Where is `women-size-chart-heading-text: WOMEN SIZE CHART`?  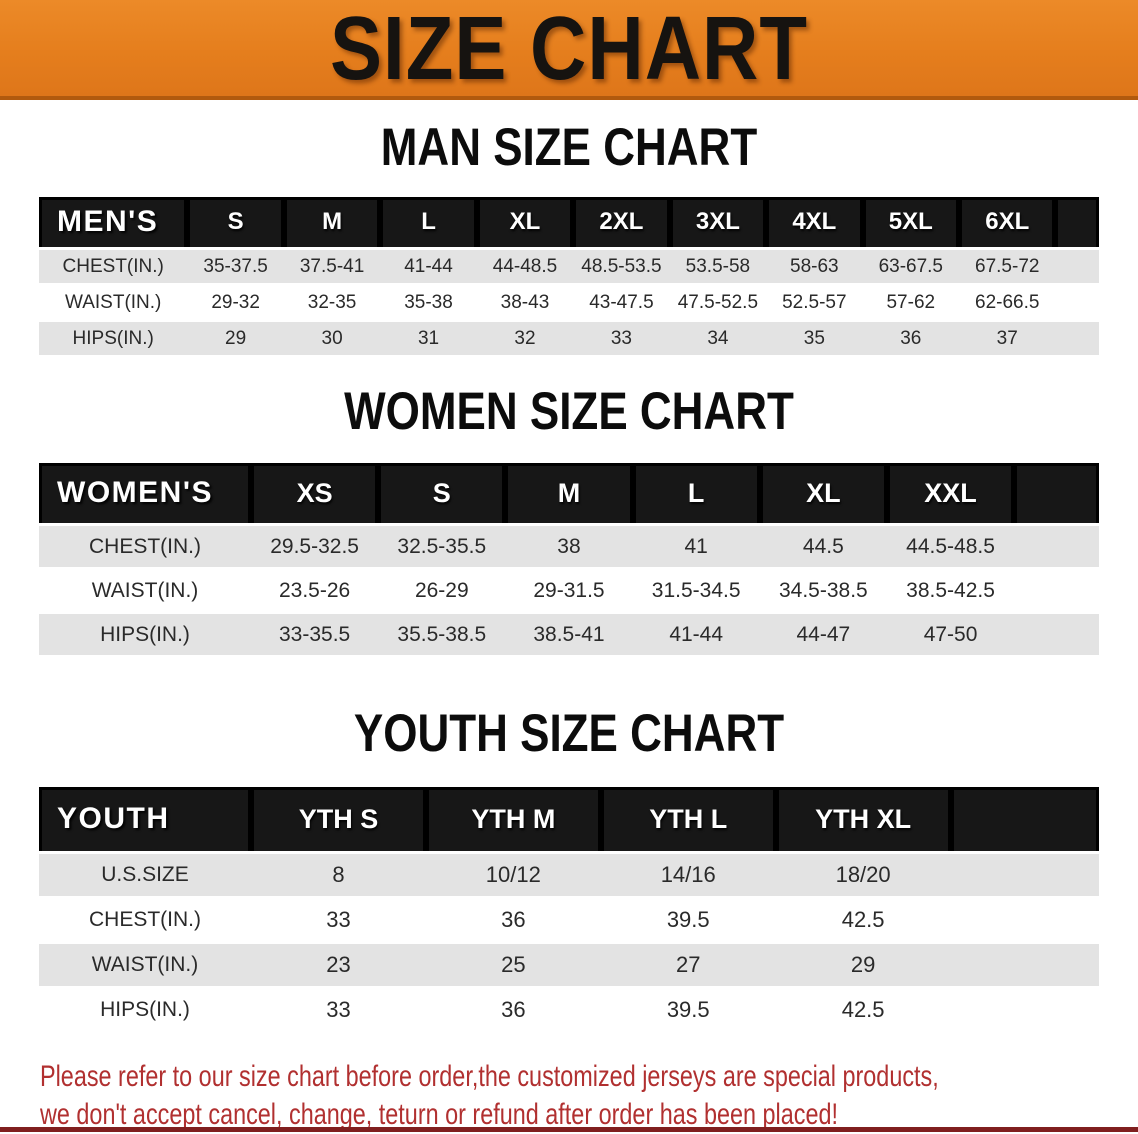
women-size-chart-heading-text: WOMEN SIZE CHART is located at coordinates (569, 411).